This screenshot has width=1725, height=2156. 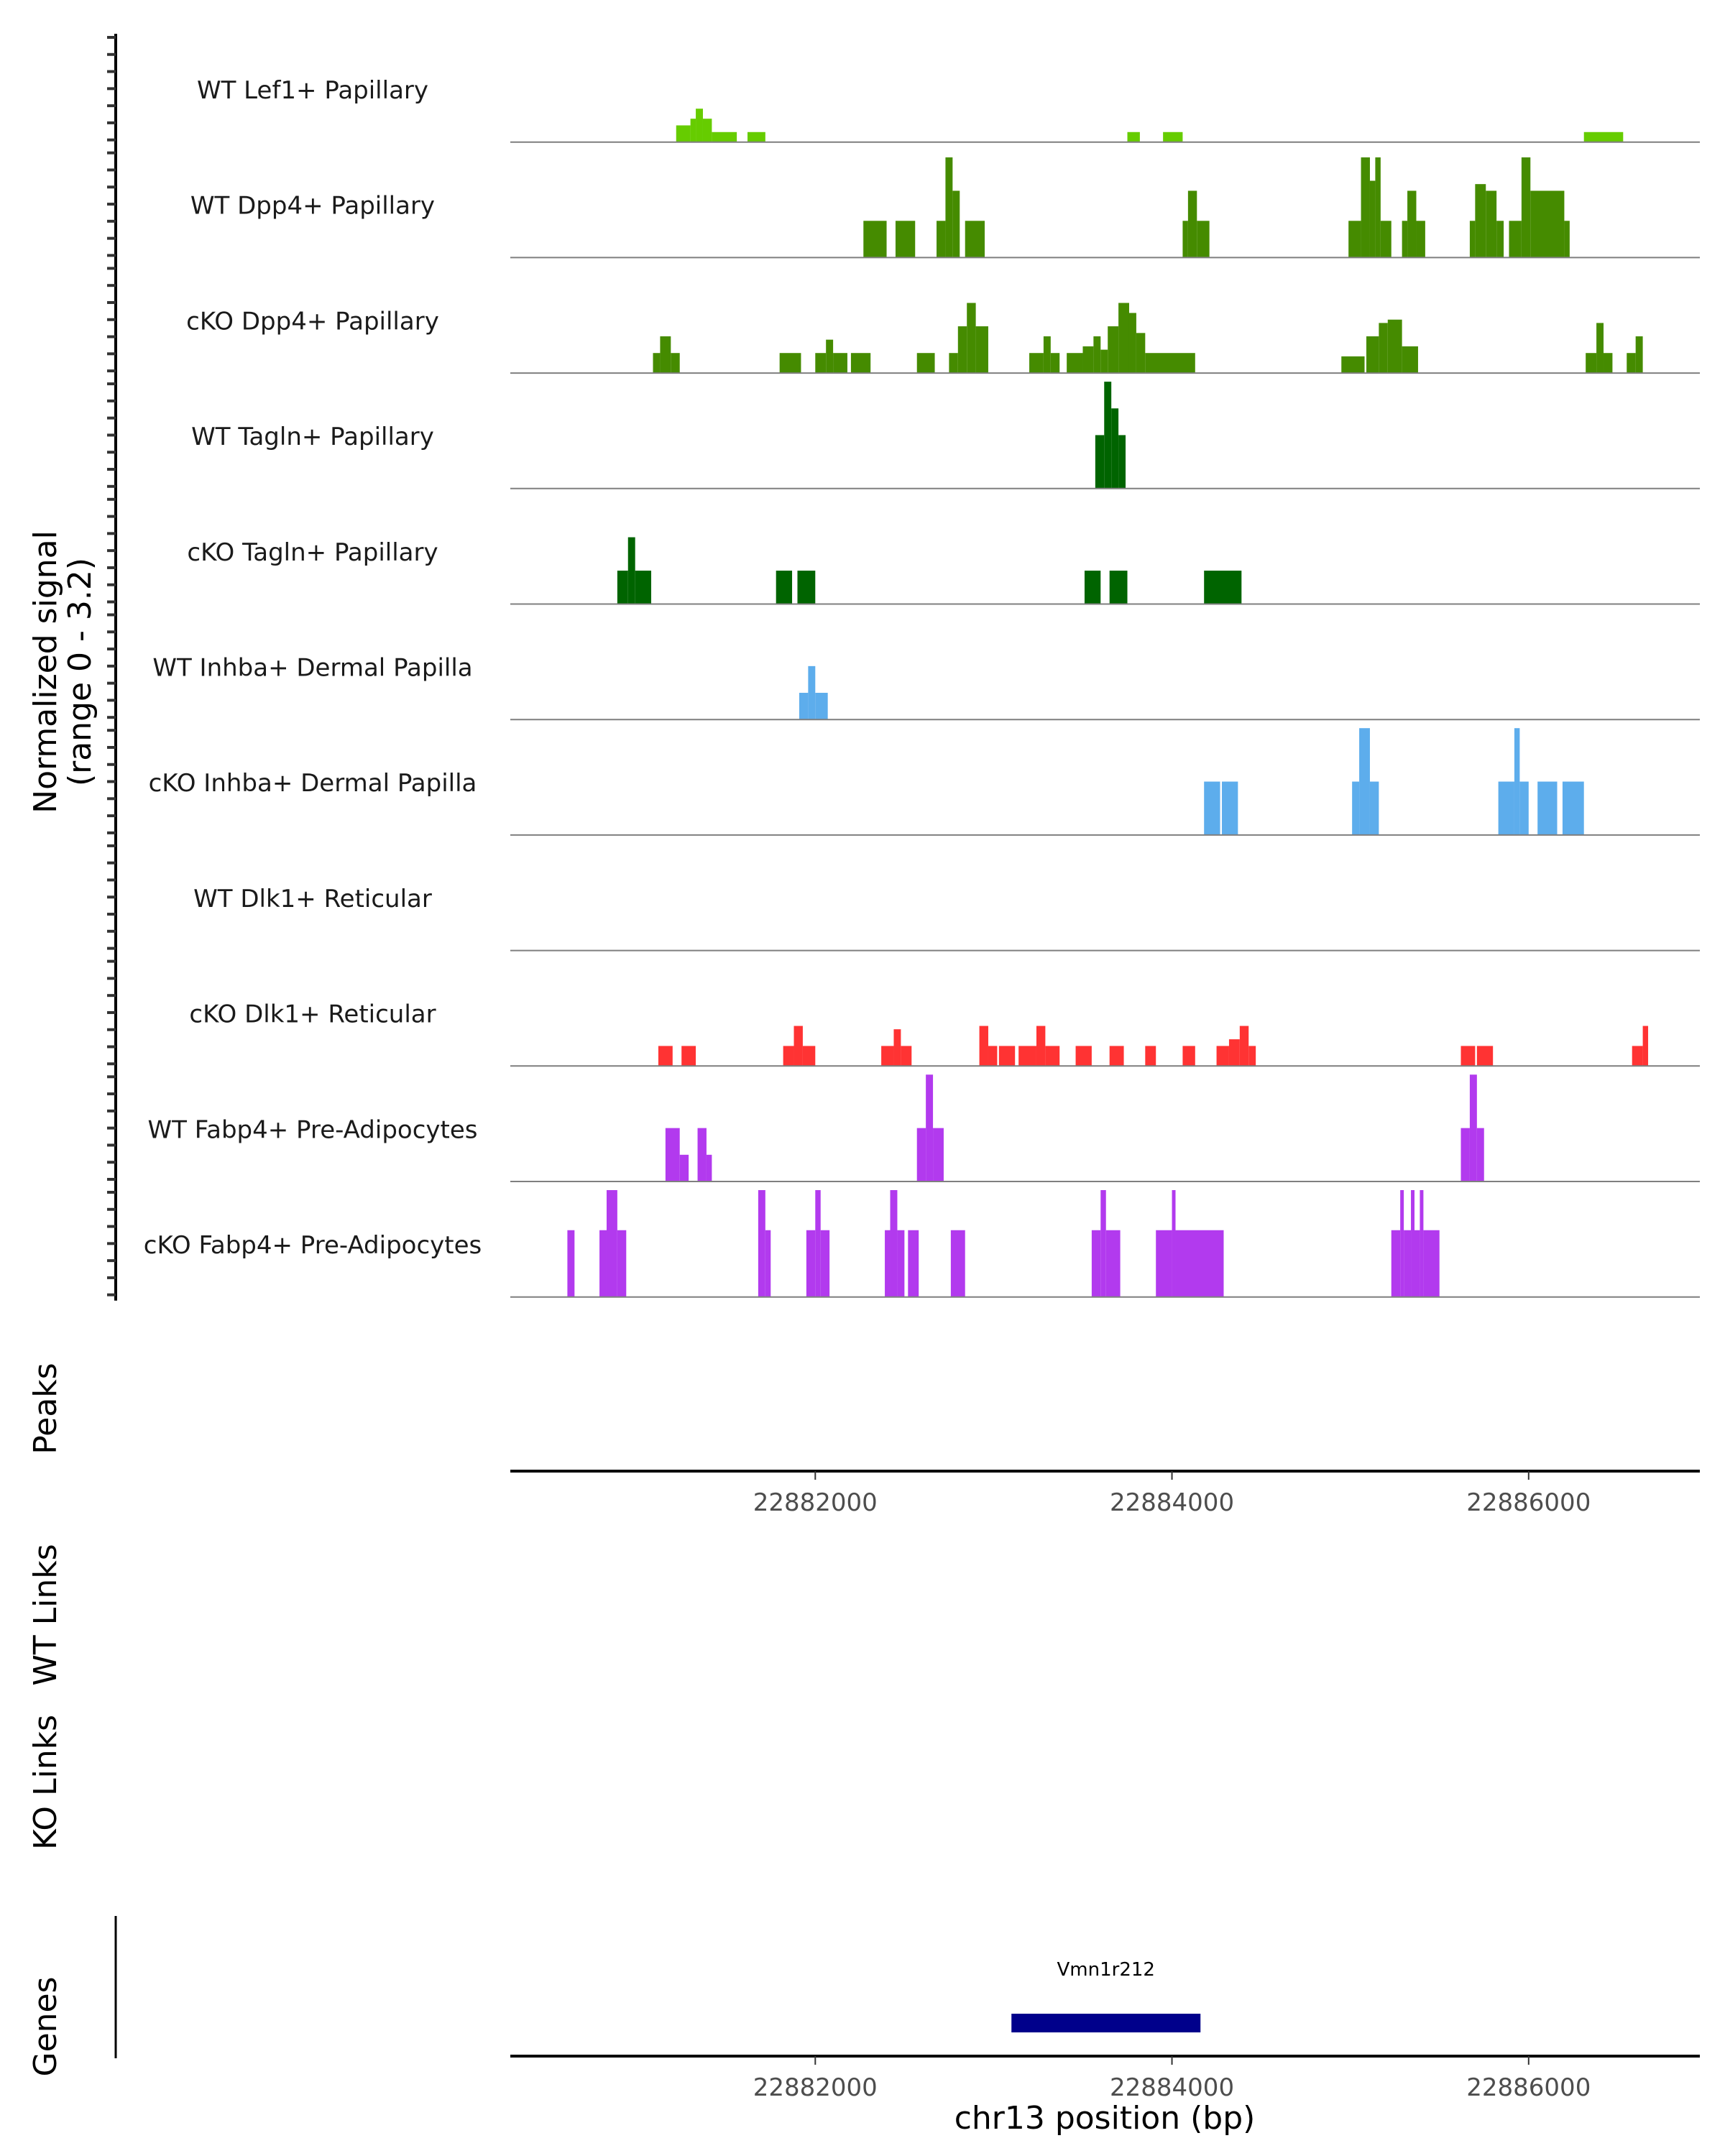 I want to click on track-cko-dpp4-papillary, so click(x=1105, y=338).